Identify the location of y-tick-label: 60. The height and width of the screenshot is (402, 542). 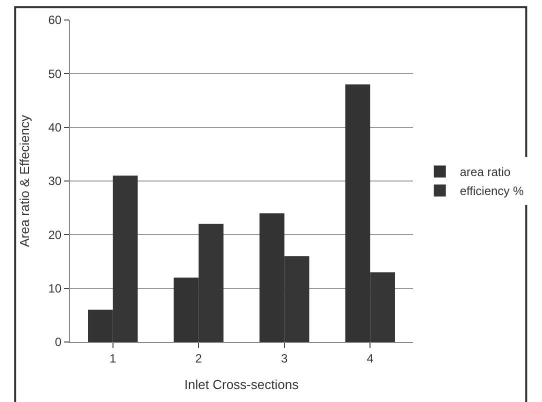
(55, 20).